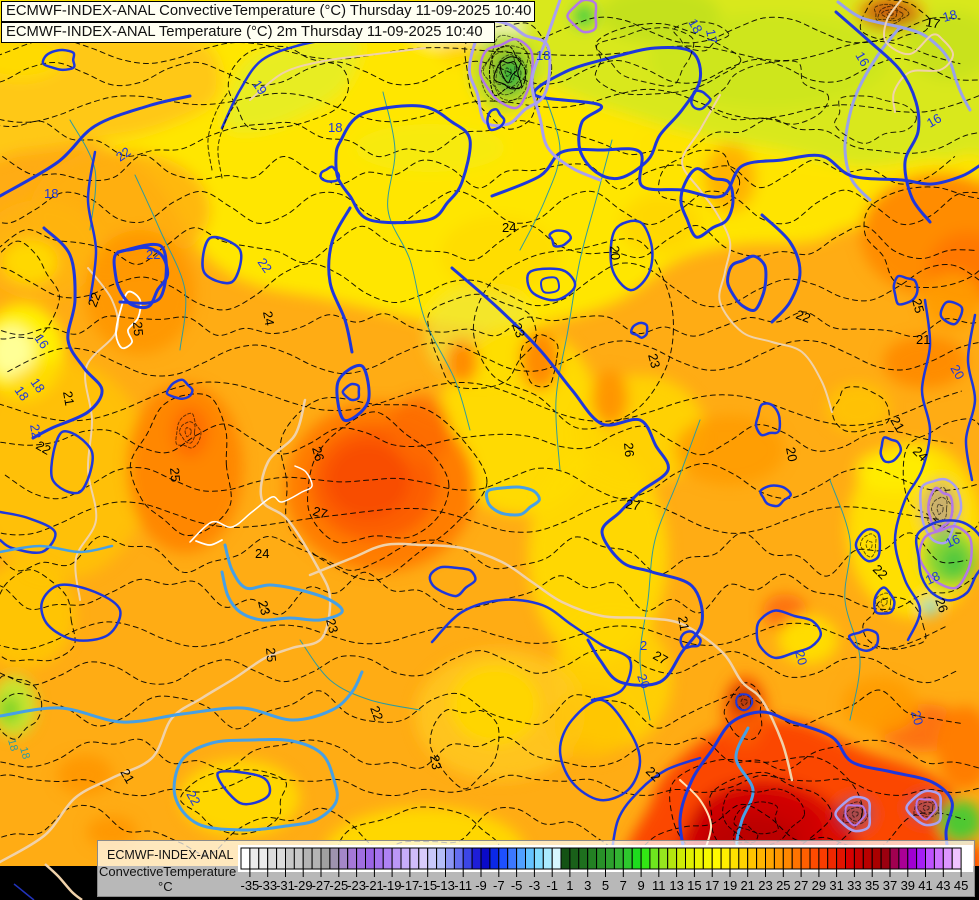  Describe the element at coordinates (267, 885) in the screenshot. I see `svg-text: -33` at that location.